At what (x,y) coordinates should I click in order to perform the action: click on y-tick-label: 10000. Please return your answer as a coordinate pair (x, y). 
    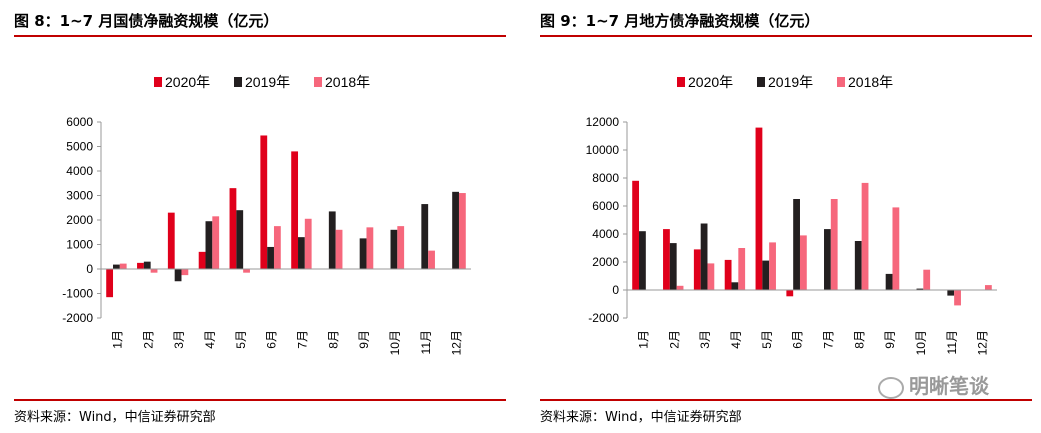
    Looking at the image, I should click on (603, 150).